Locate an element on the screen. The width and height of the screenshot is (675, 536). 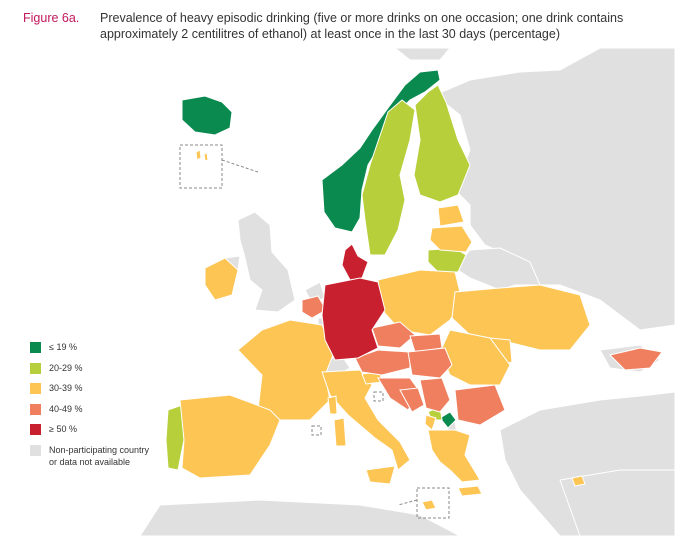
country-serbia is located at coordinates (435, 395).